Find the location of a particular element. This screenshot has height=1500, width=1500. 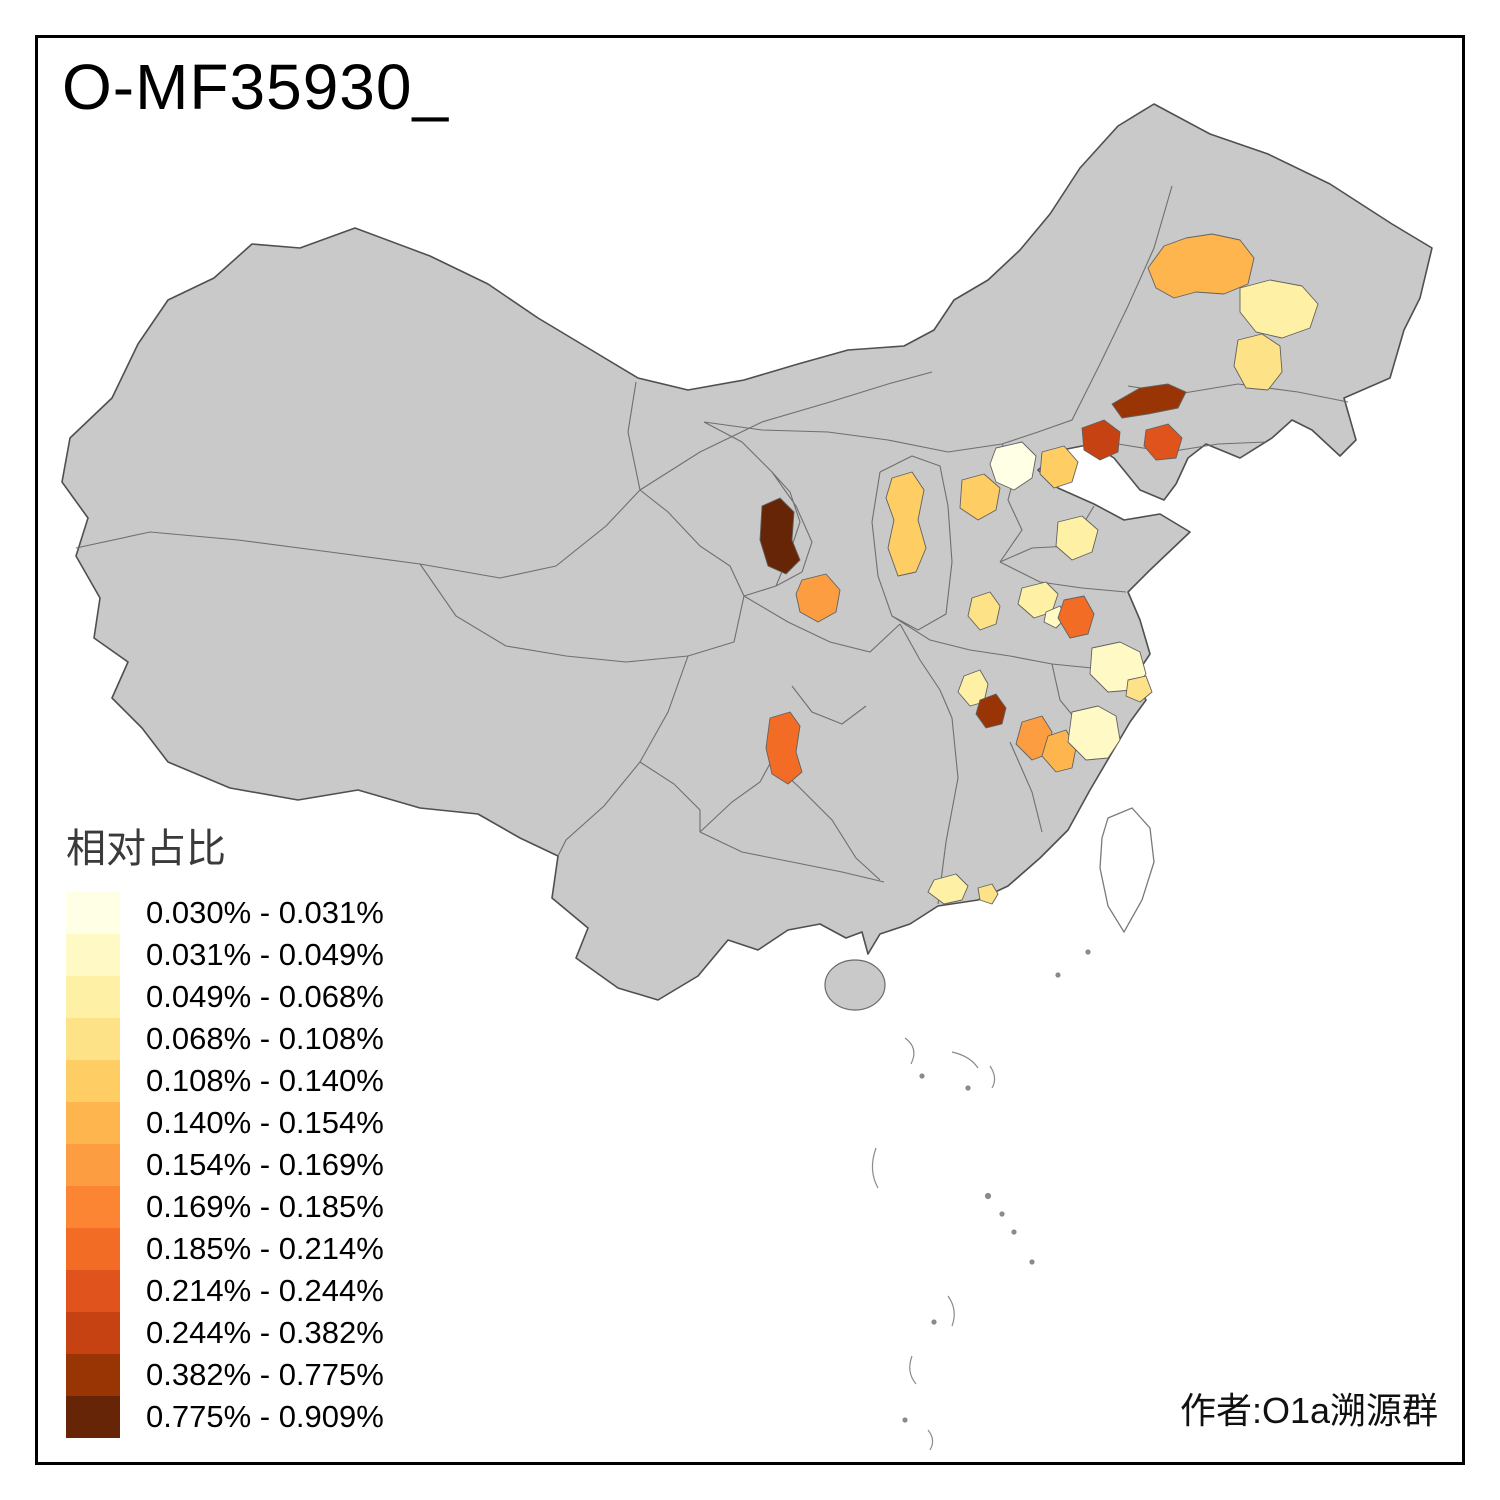

legend-item: 0.068% - 0.108% is located at coordinates (225, 1039).